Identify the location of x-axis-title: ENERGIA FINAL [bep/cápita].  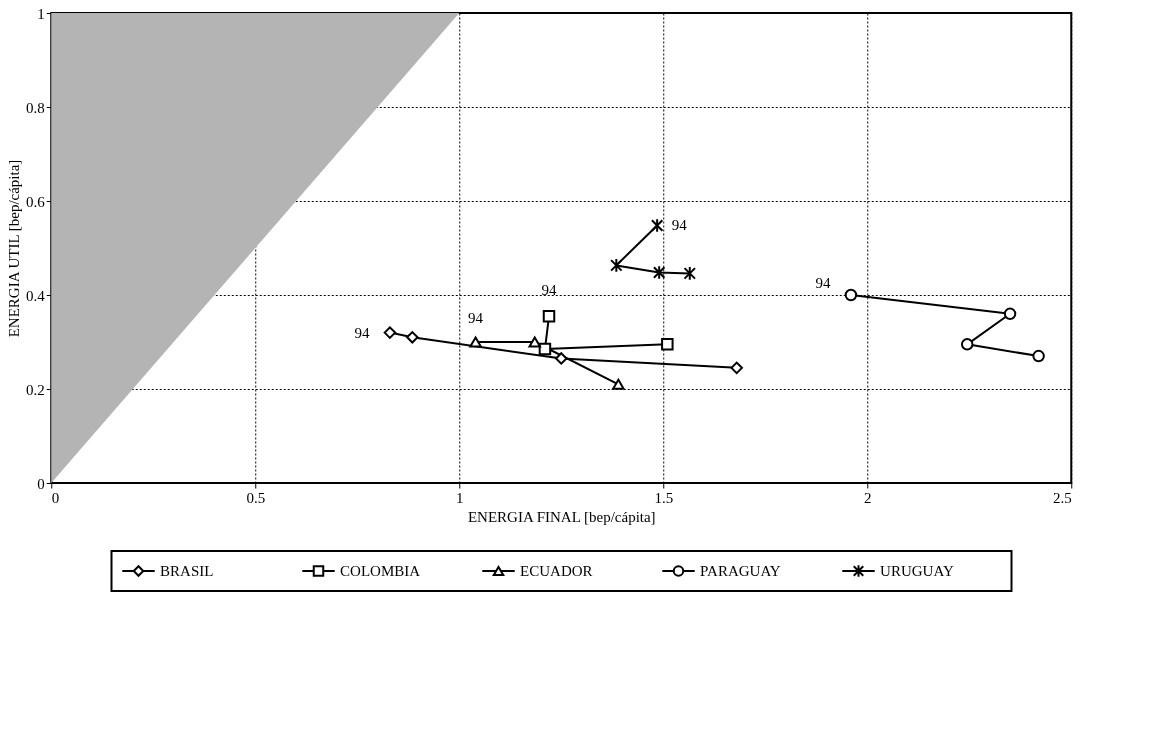
(561, 516).